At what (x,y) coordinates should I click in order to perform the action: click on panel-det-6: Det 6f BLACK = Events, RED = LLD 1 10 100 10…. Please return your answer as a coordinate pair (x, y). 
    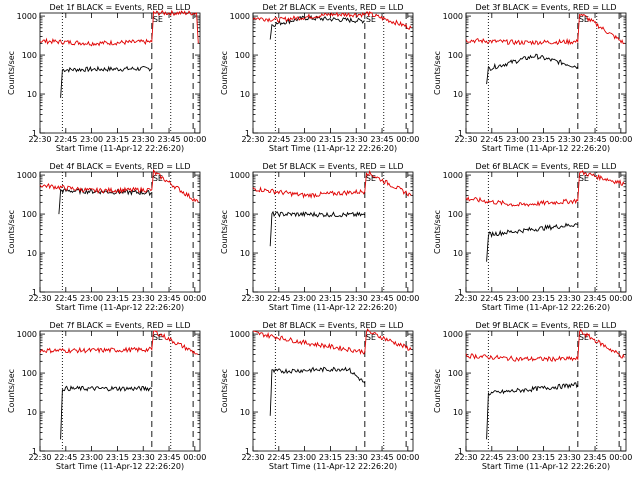
    Looking at the image, I should click on (532, 237).